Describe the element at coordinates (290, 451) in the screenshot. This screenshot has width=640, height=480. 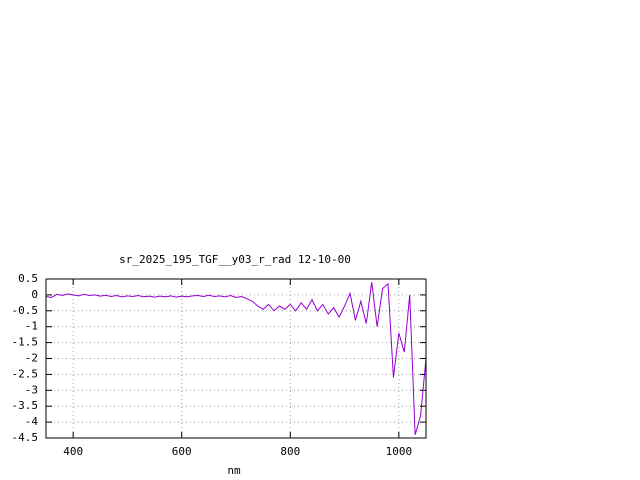
I see `x-tick-label: 800` at that location.